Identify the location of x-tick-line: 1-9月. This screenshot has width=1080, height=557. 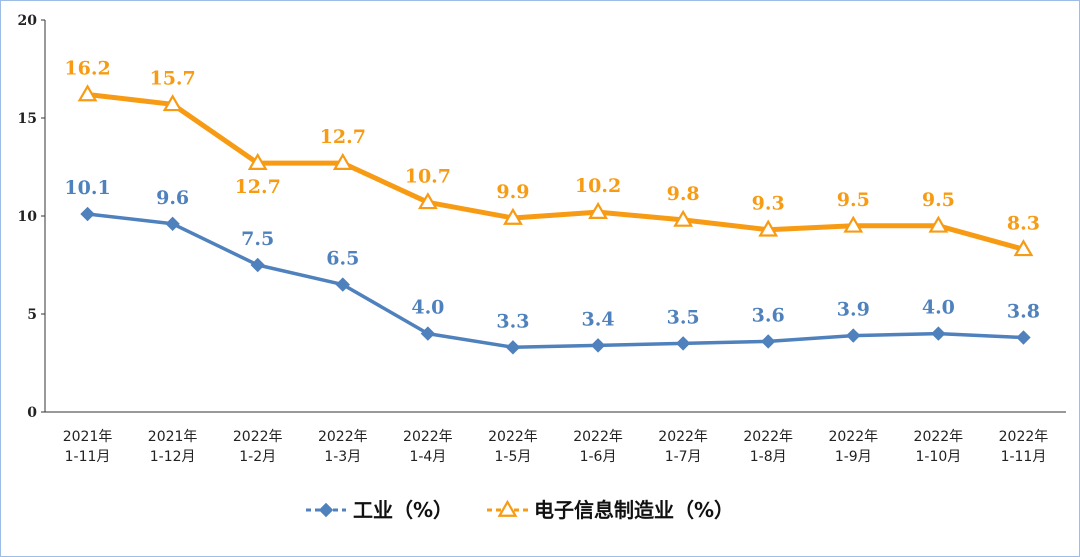
(853, 457).